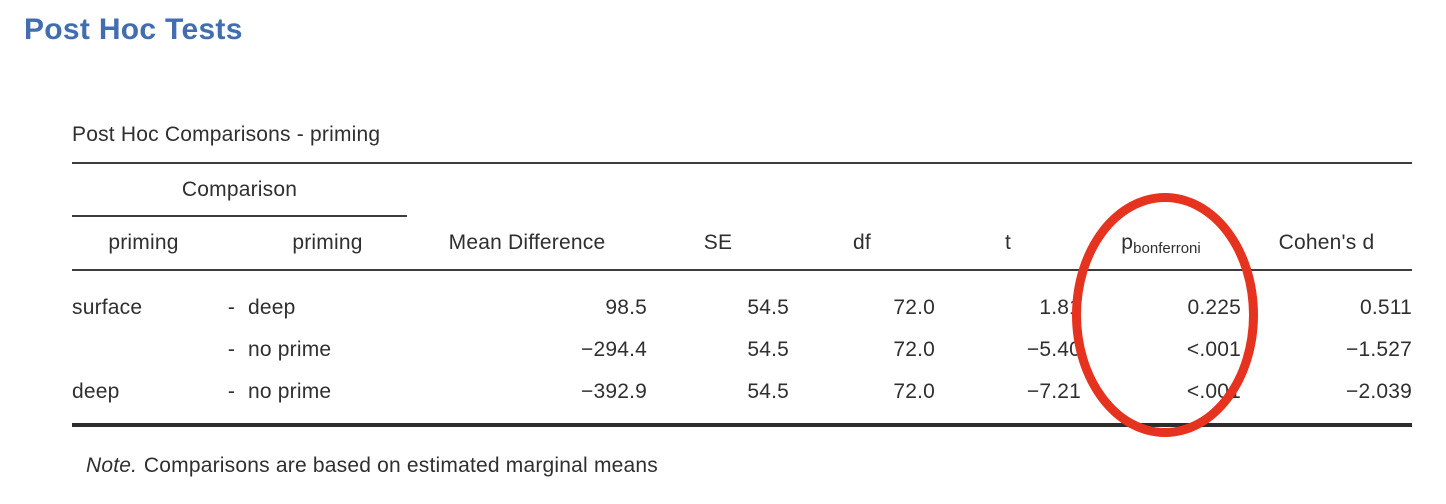 The height and width of the screenshot is (504, 1446). Describe the element at coordinates (272, 307) in the screenshot. I see `cell-level-right: deep` at that location.